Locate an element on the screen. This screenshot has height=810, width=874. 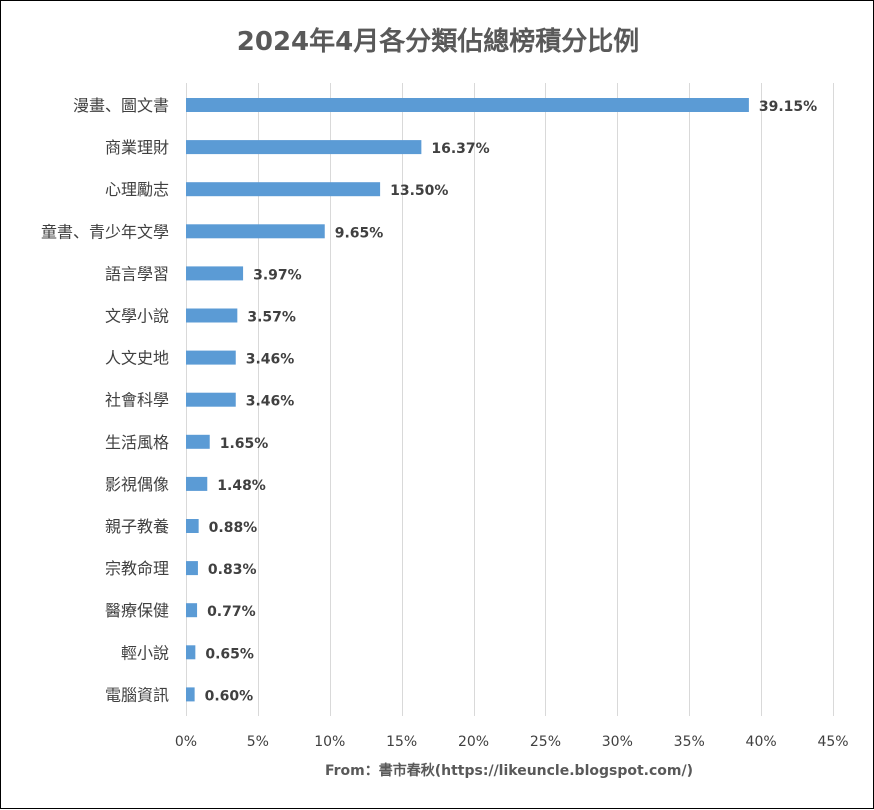
value-label: 0.88% is located at coordinates (233, 528).